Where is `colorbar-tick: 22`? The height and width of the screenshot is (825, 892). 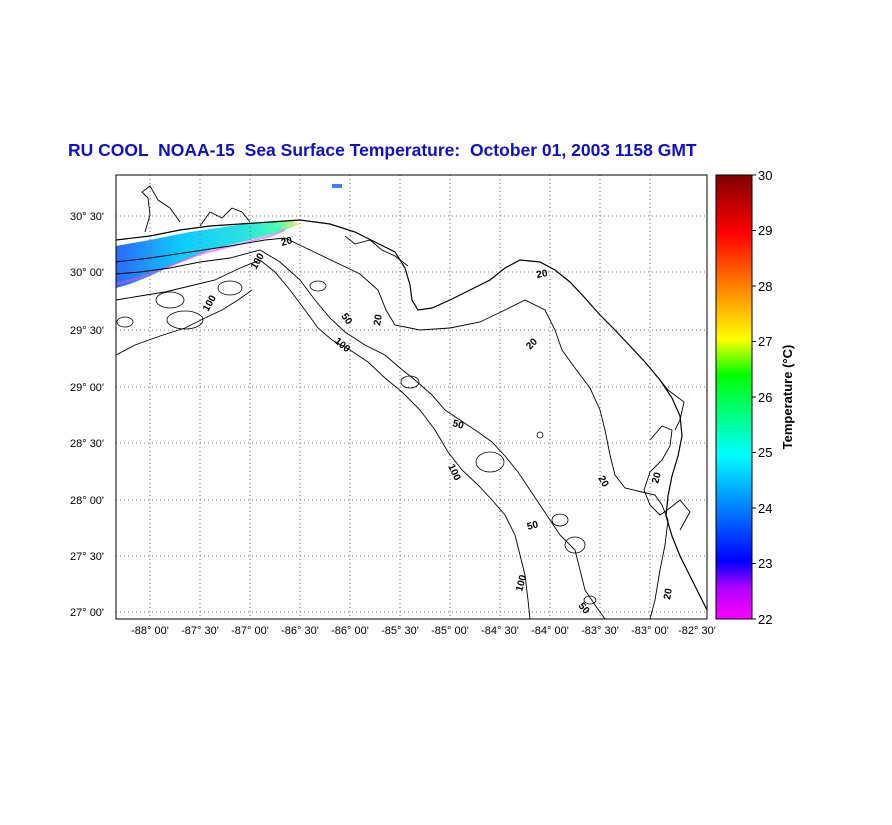
colorbar-tick: 22 is located at coordinates (765, 619).